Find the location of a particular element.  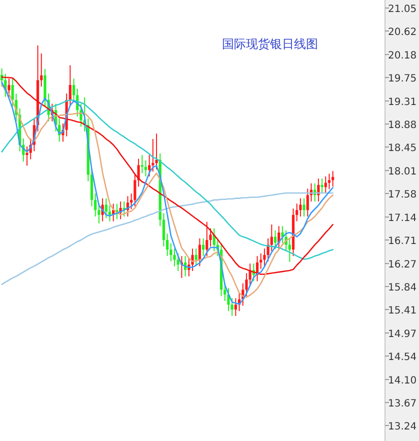

y-tick-label: 18.01 is located at coordinates (402, 172).